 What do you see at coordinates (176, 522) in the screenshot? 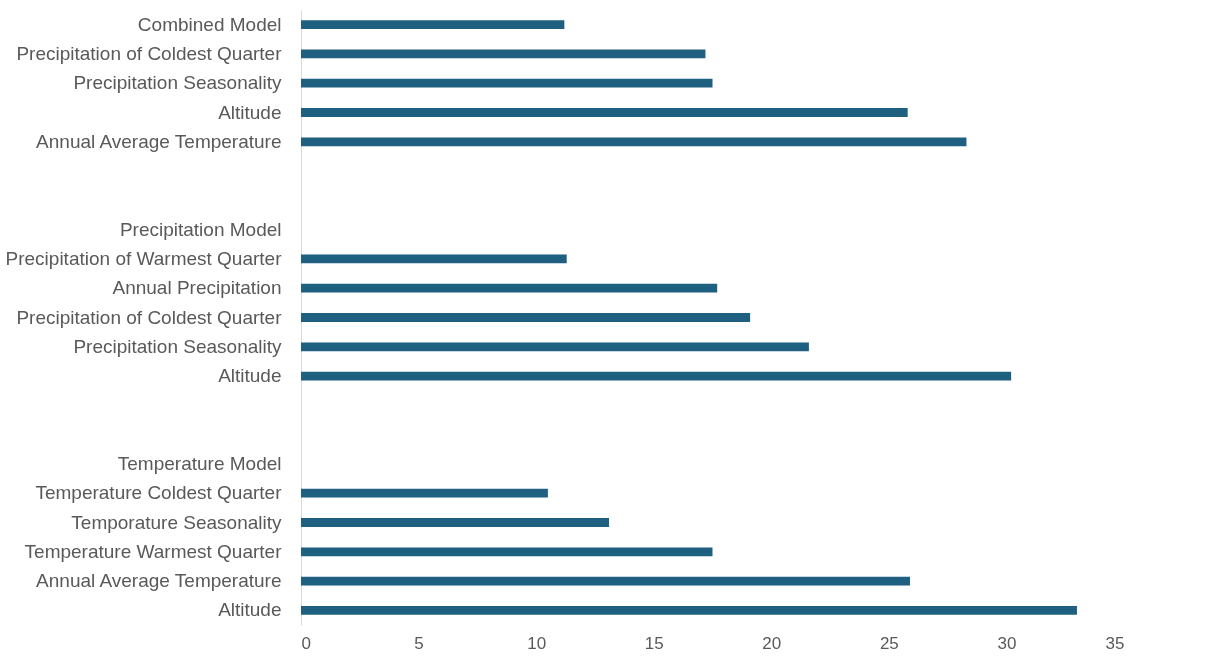
I see `y-tick-label: Temporature Seasonality` at bounding box center [176, 522].